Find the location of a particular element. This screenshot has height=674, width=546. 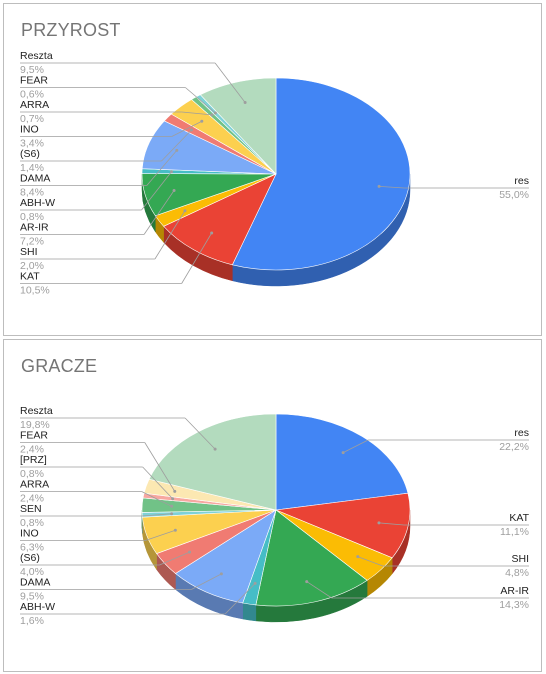

slice-label: SHI is located at coordinates (520, 559).